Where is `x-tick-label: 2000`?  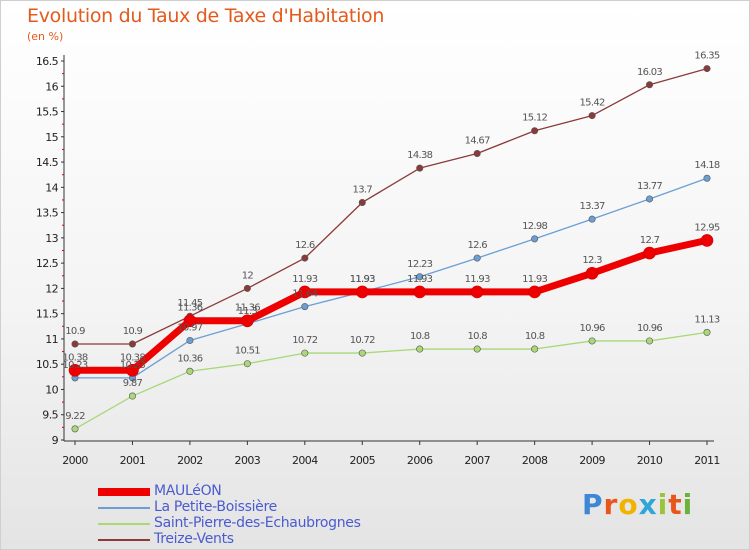
x-tick-label: 2000 is located at coordinates (75, 460).